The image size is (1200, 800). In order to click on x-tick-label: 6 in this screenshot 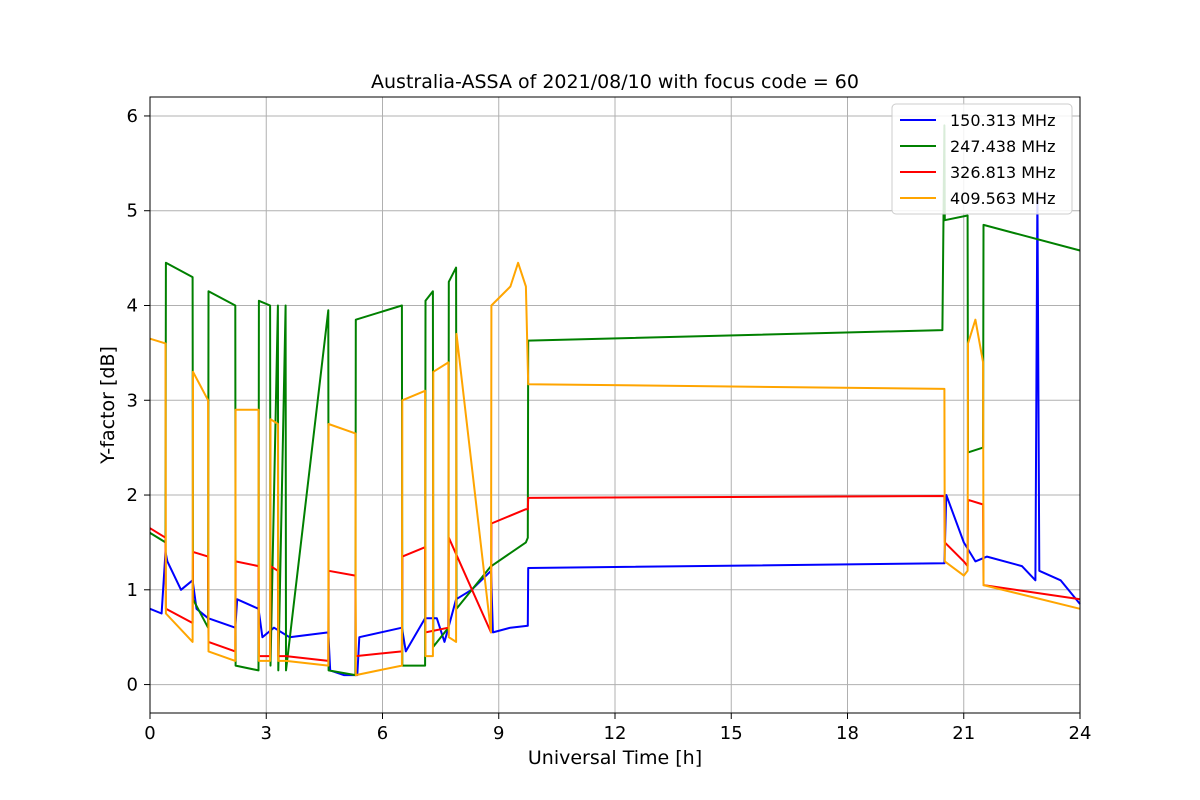, I will do `click(382, 733)`.